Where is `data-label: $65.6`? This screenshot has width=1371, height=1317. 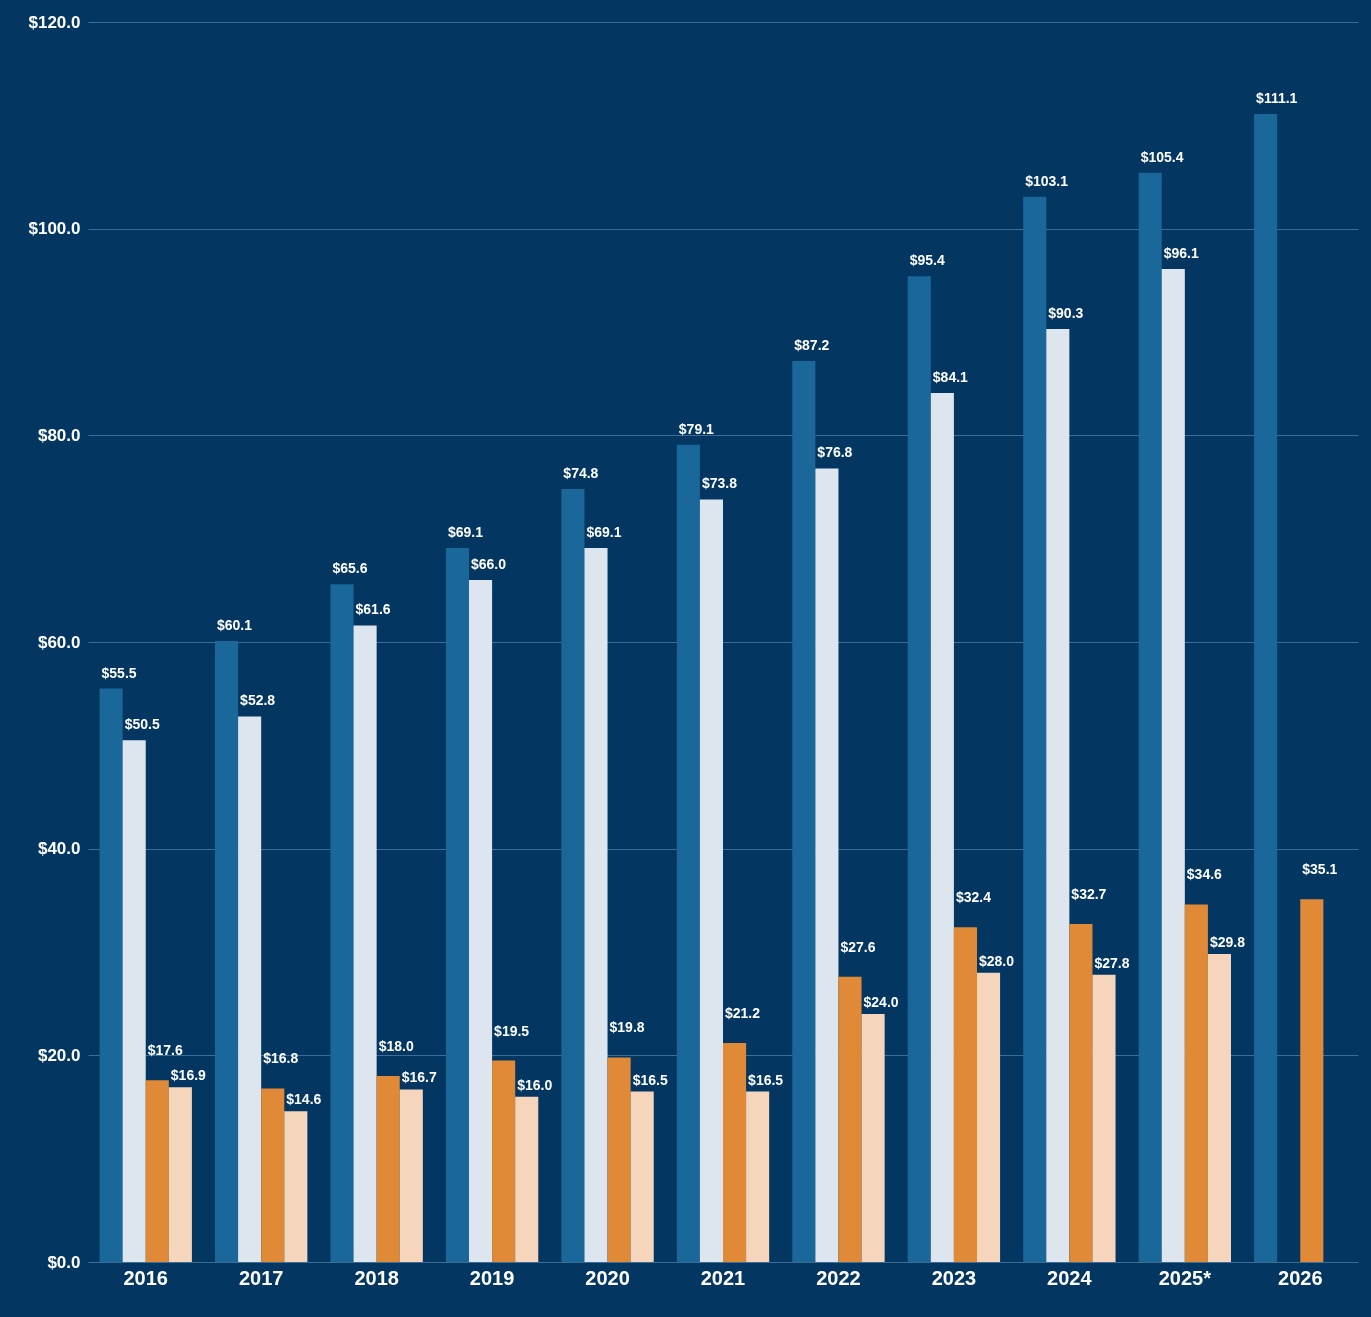 data-label: $65.6 is located at coordinates (350, 568).